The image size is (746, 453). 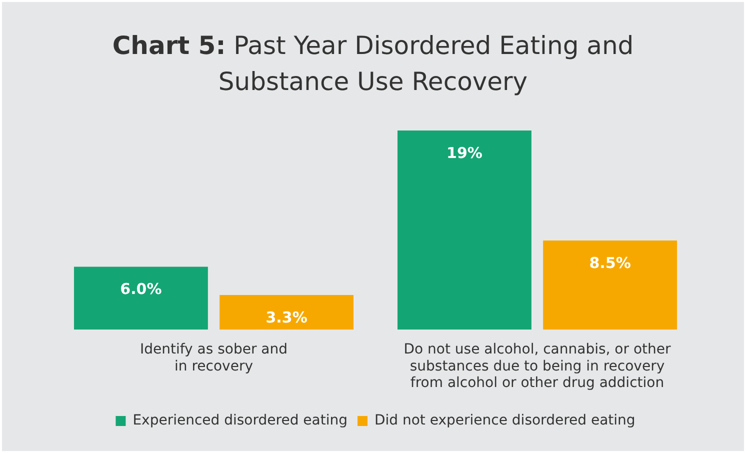 I want to click on x-tick-label: Identify as sober and in recovery, so click(x=214, y=358).